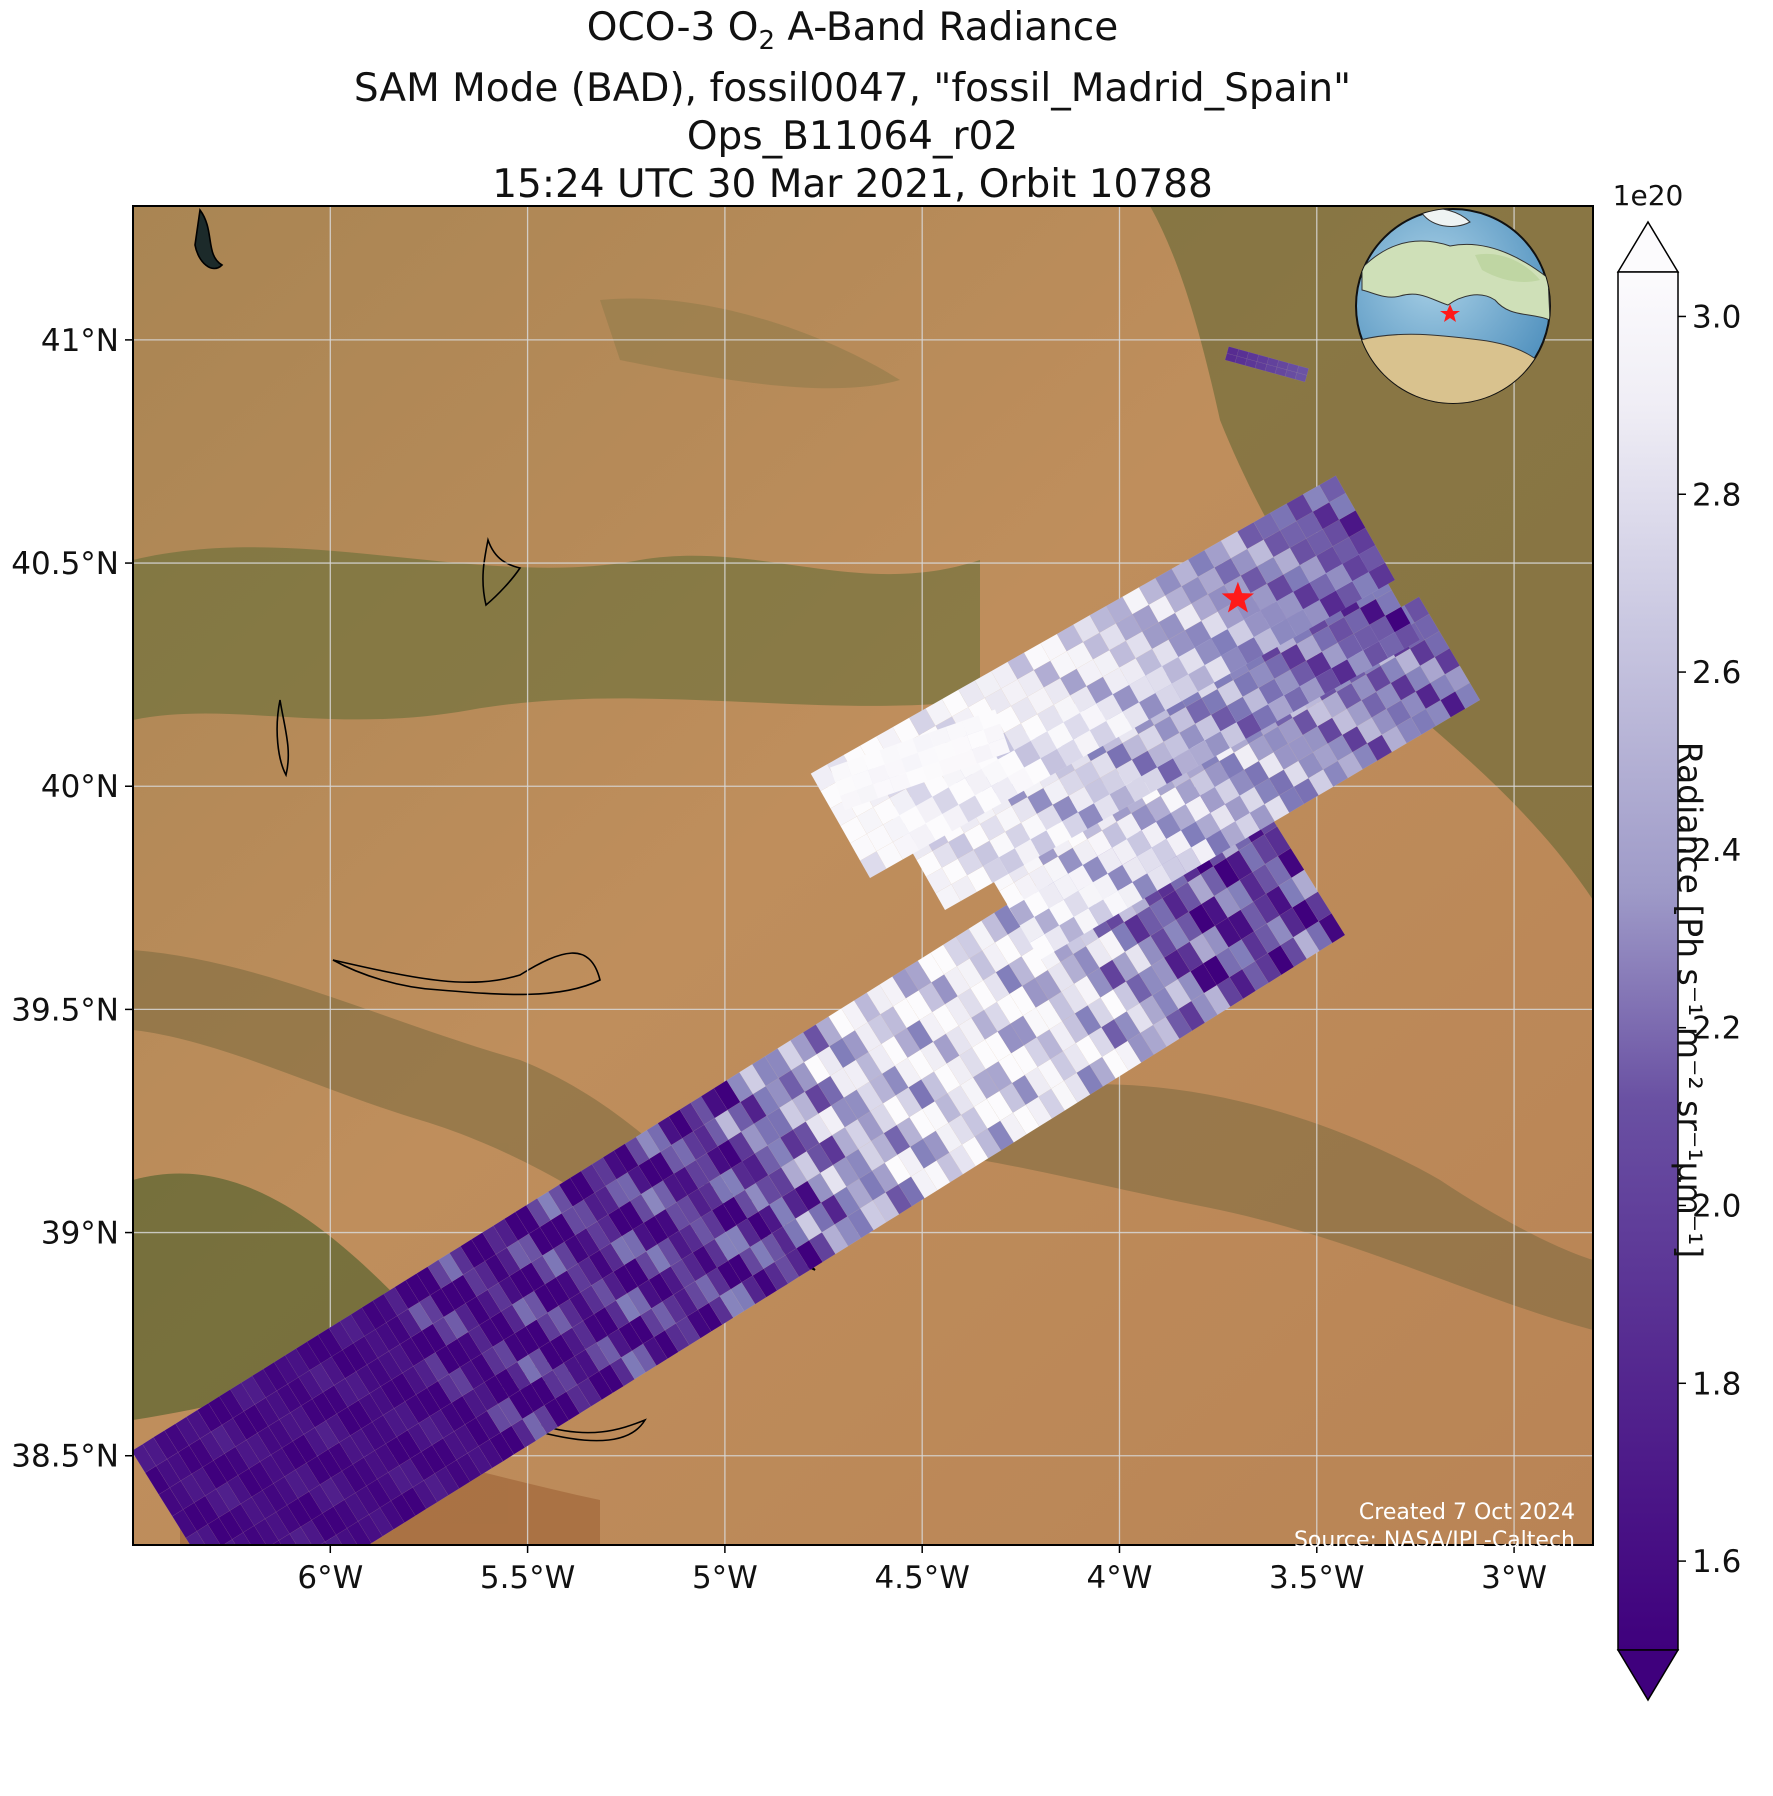 This screenshot has height=1796, width=1773. I want to click on latitude-ticks: 38.5°N 39°N 39.5°N 40°N 40.5°N 41°N, so click(72, 899).